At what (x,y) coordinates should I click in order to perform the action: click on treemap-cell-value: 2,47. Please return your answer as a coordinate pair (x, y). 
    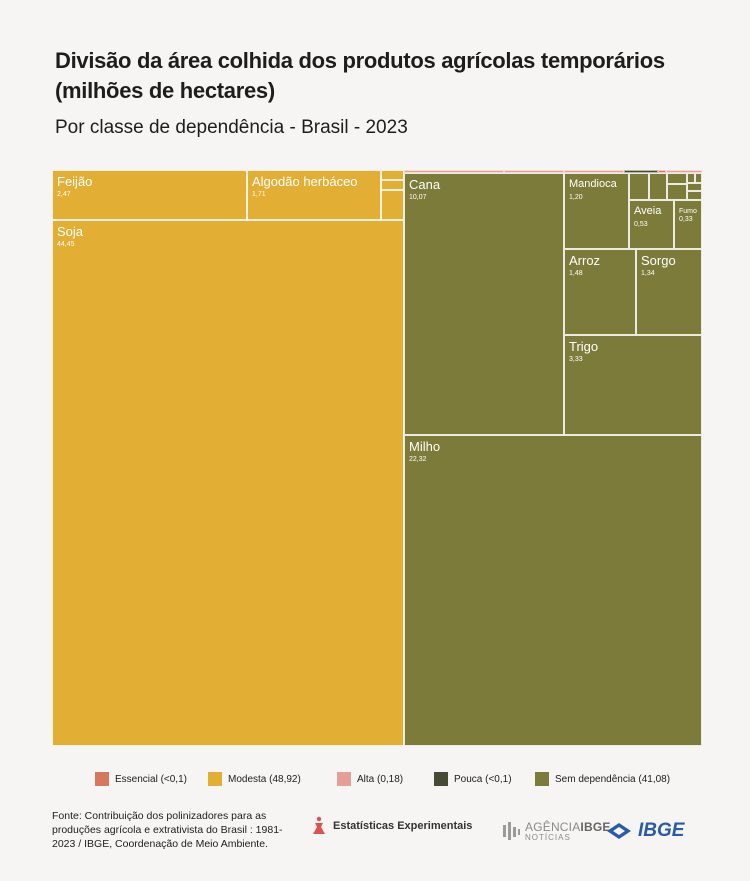
    Looking at the image, I should click on (64, 194).